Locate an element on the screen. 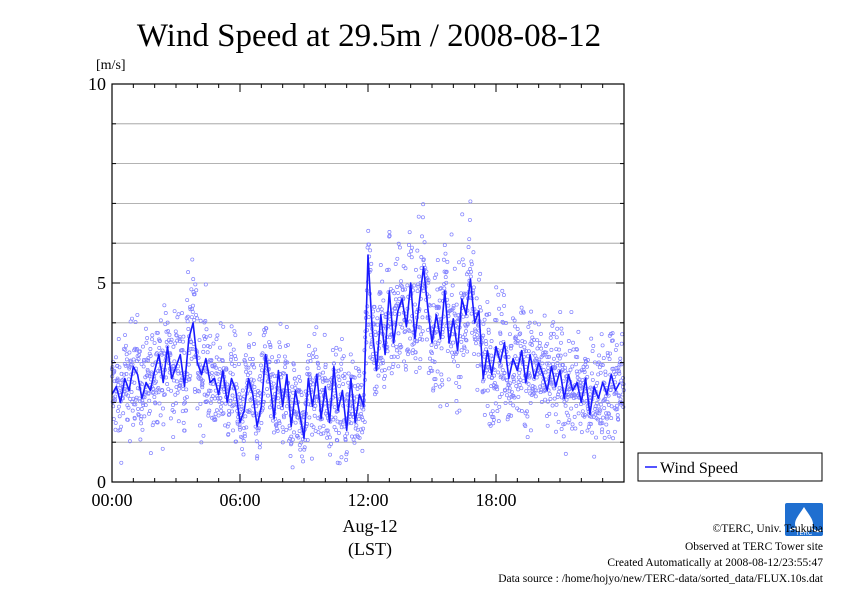 This screenshot has height=595, width=842. legend-label: Wind Speed is located at coordinates (699, 468).